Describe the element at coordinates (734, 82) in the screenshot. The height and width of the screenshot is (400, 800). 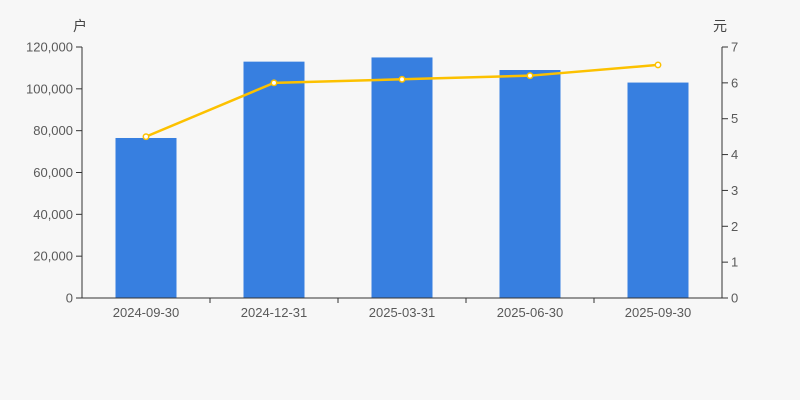
I see `right-axis-tick-label: 6` at that location.